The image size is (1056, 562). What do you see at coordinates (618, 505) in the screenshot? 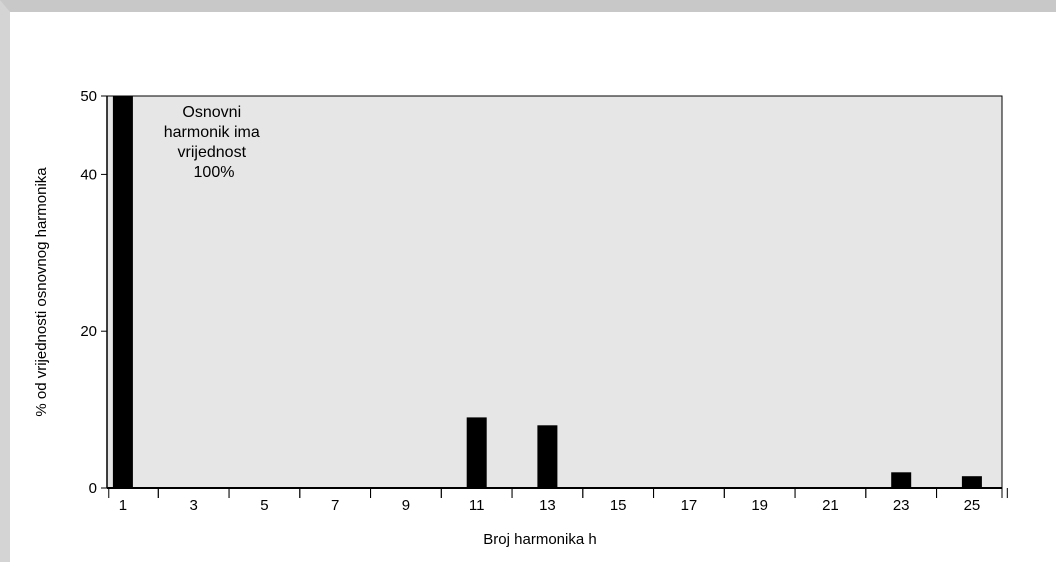
I see `x-tick-label-15: 15` at bounding box center [618, 505].